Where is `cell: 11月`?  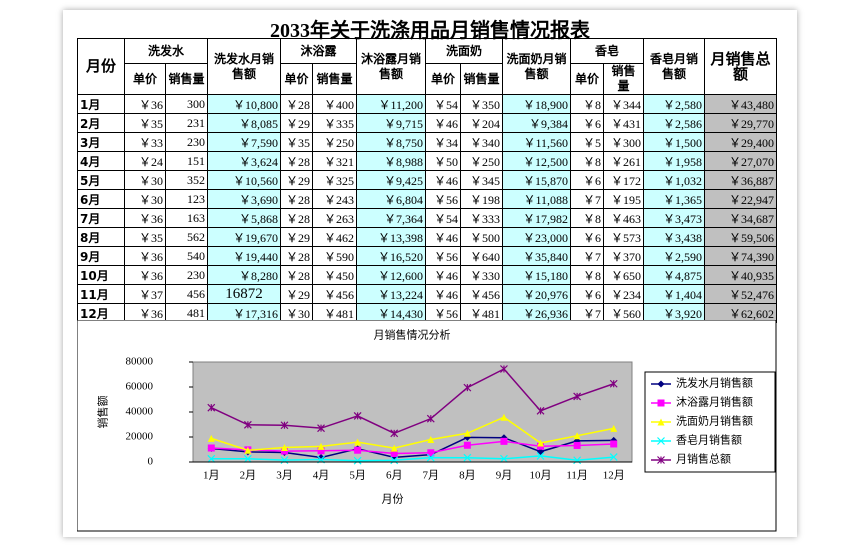
cell: 11月 is located at coordinates (101, 294).